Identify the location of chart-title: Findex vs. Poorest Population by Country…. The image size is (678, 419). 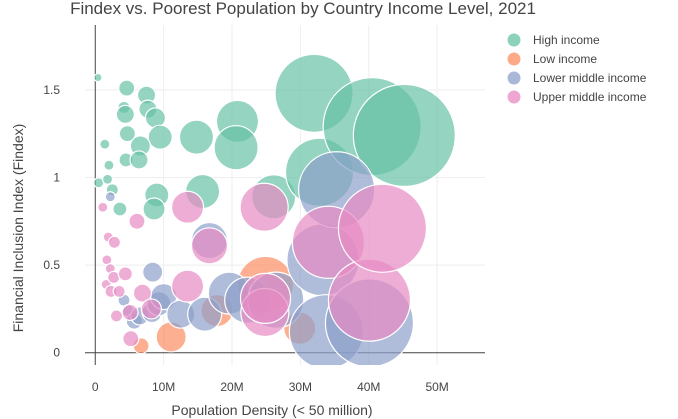
(303, 9).